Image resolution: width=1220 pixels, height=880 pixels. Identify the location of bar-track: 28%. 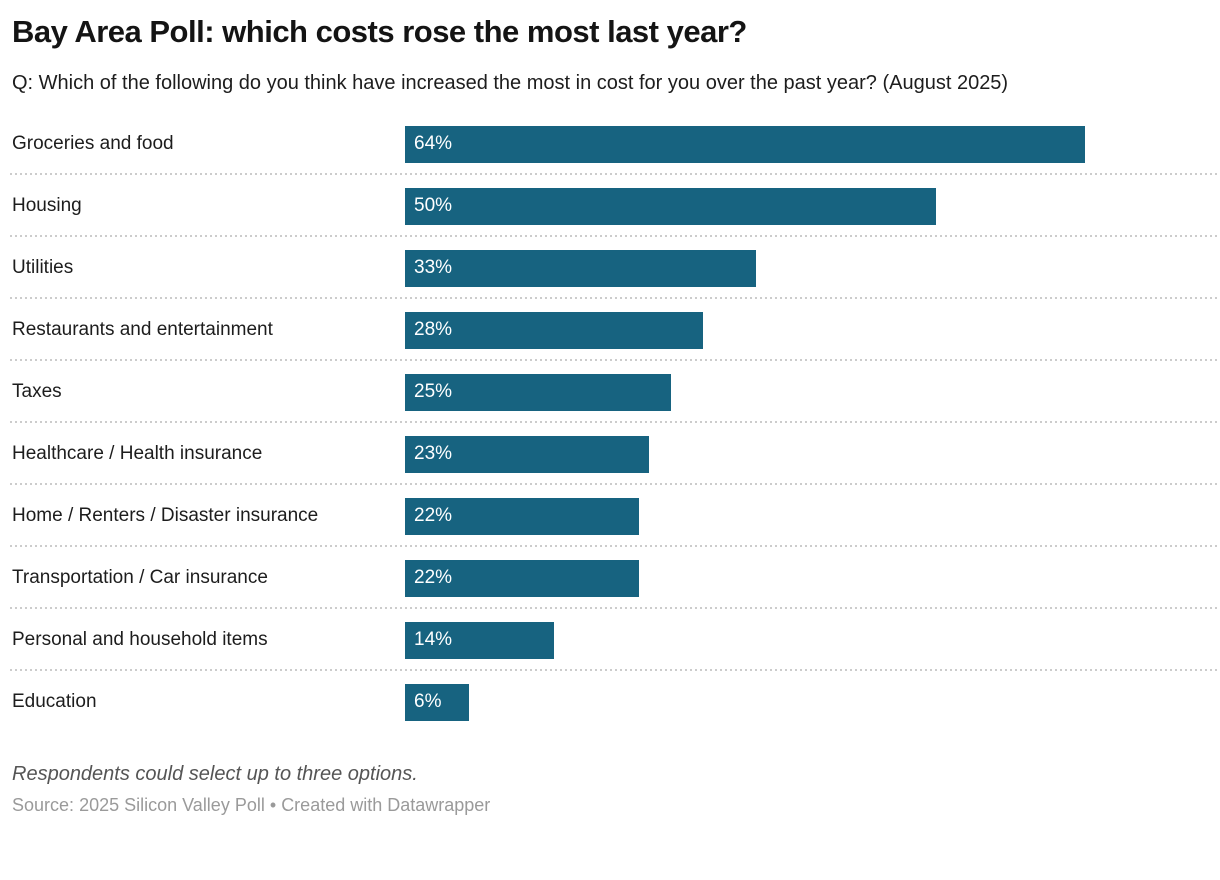
(812, 330).